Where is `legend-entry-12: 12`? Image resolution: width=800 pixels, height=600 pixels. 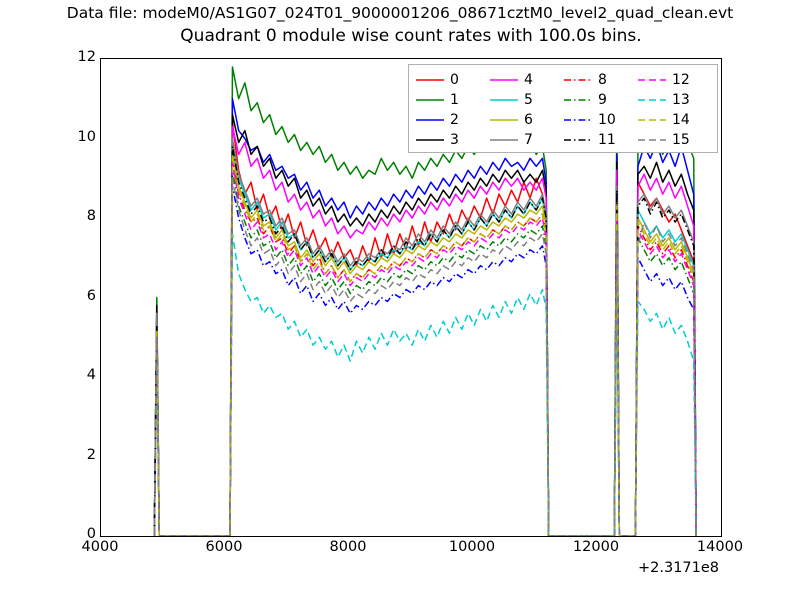
legend-entry-12: 12 is located at coordinates (674, 80).